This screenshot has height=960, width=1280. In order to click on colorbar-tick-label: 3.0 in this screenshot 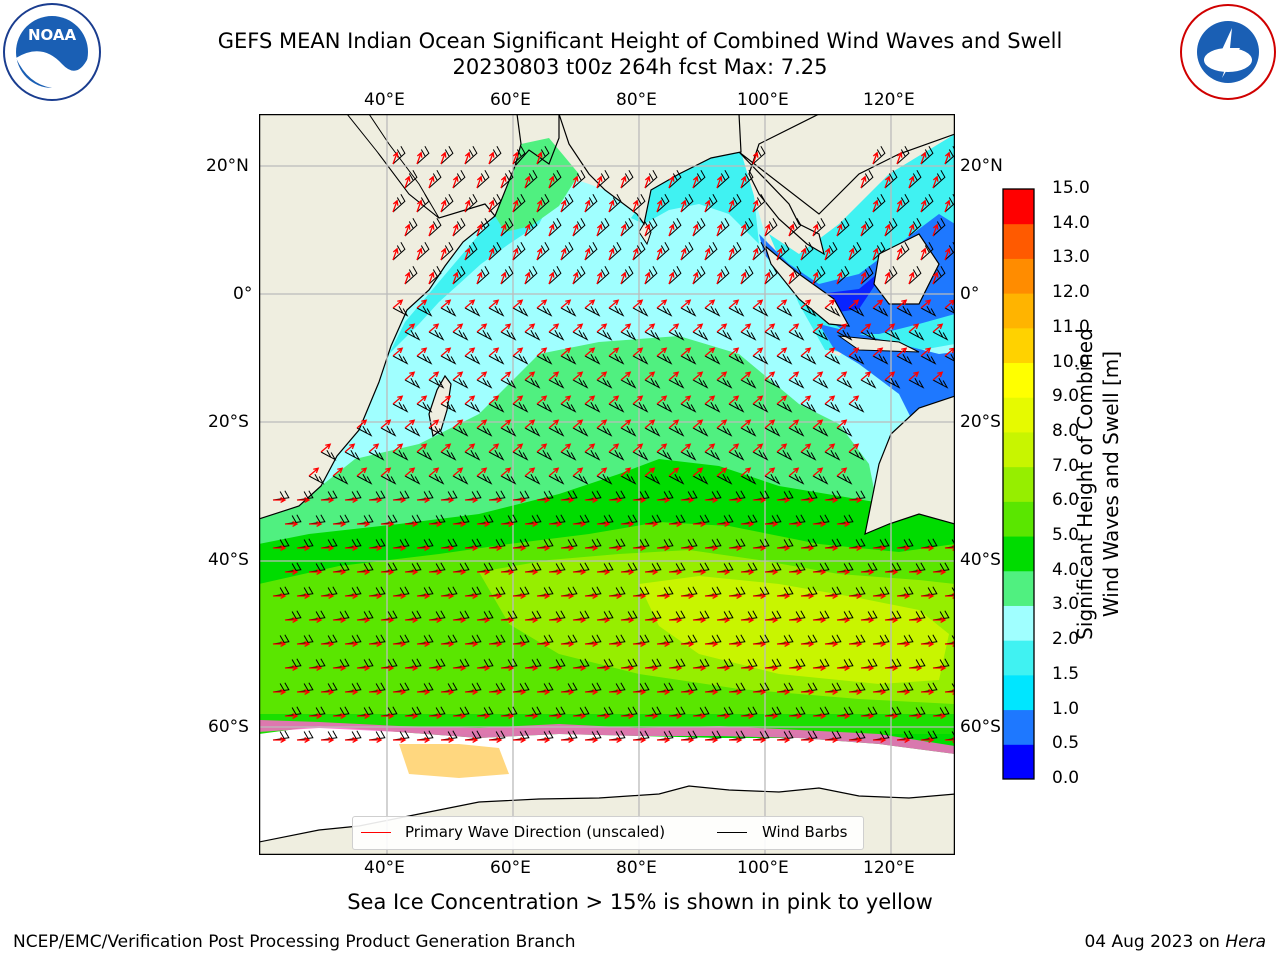, I will do `click(1066, 604)`.